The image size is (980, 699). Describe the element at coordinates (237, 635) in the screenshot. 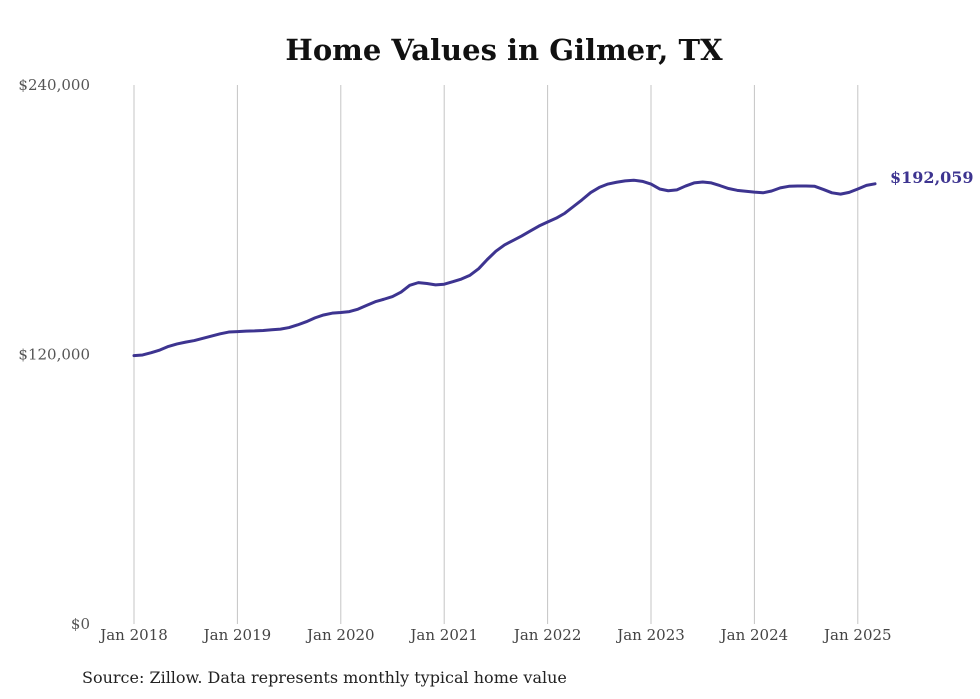

I see `x-tick-label: Jan 2019` at that location.